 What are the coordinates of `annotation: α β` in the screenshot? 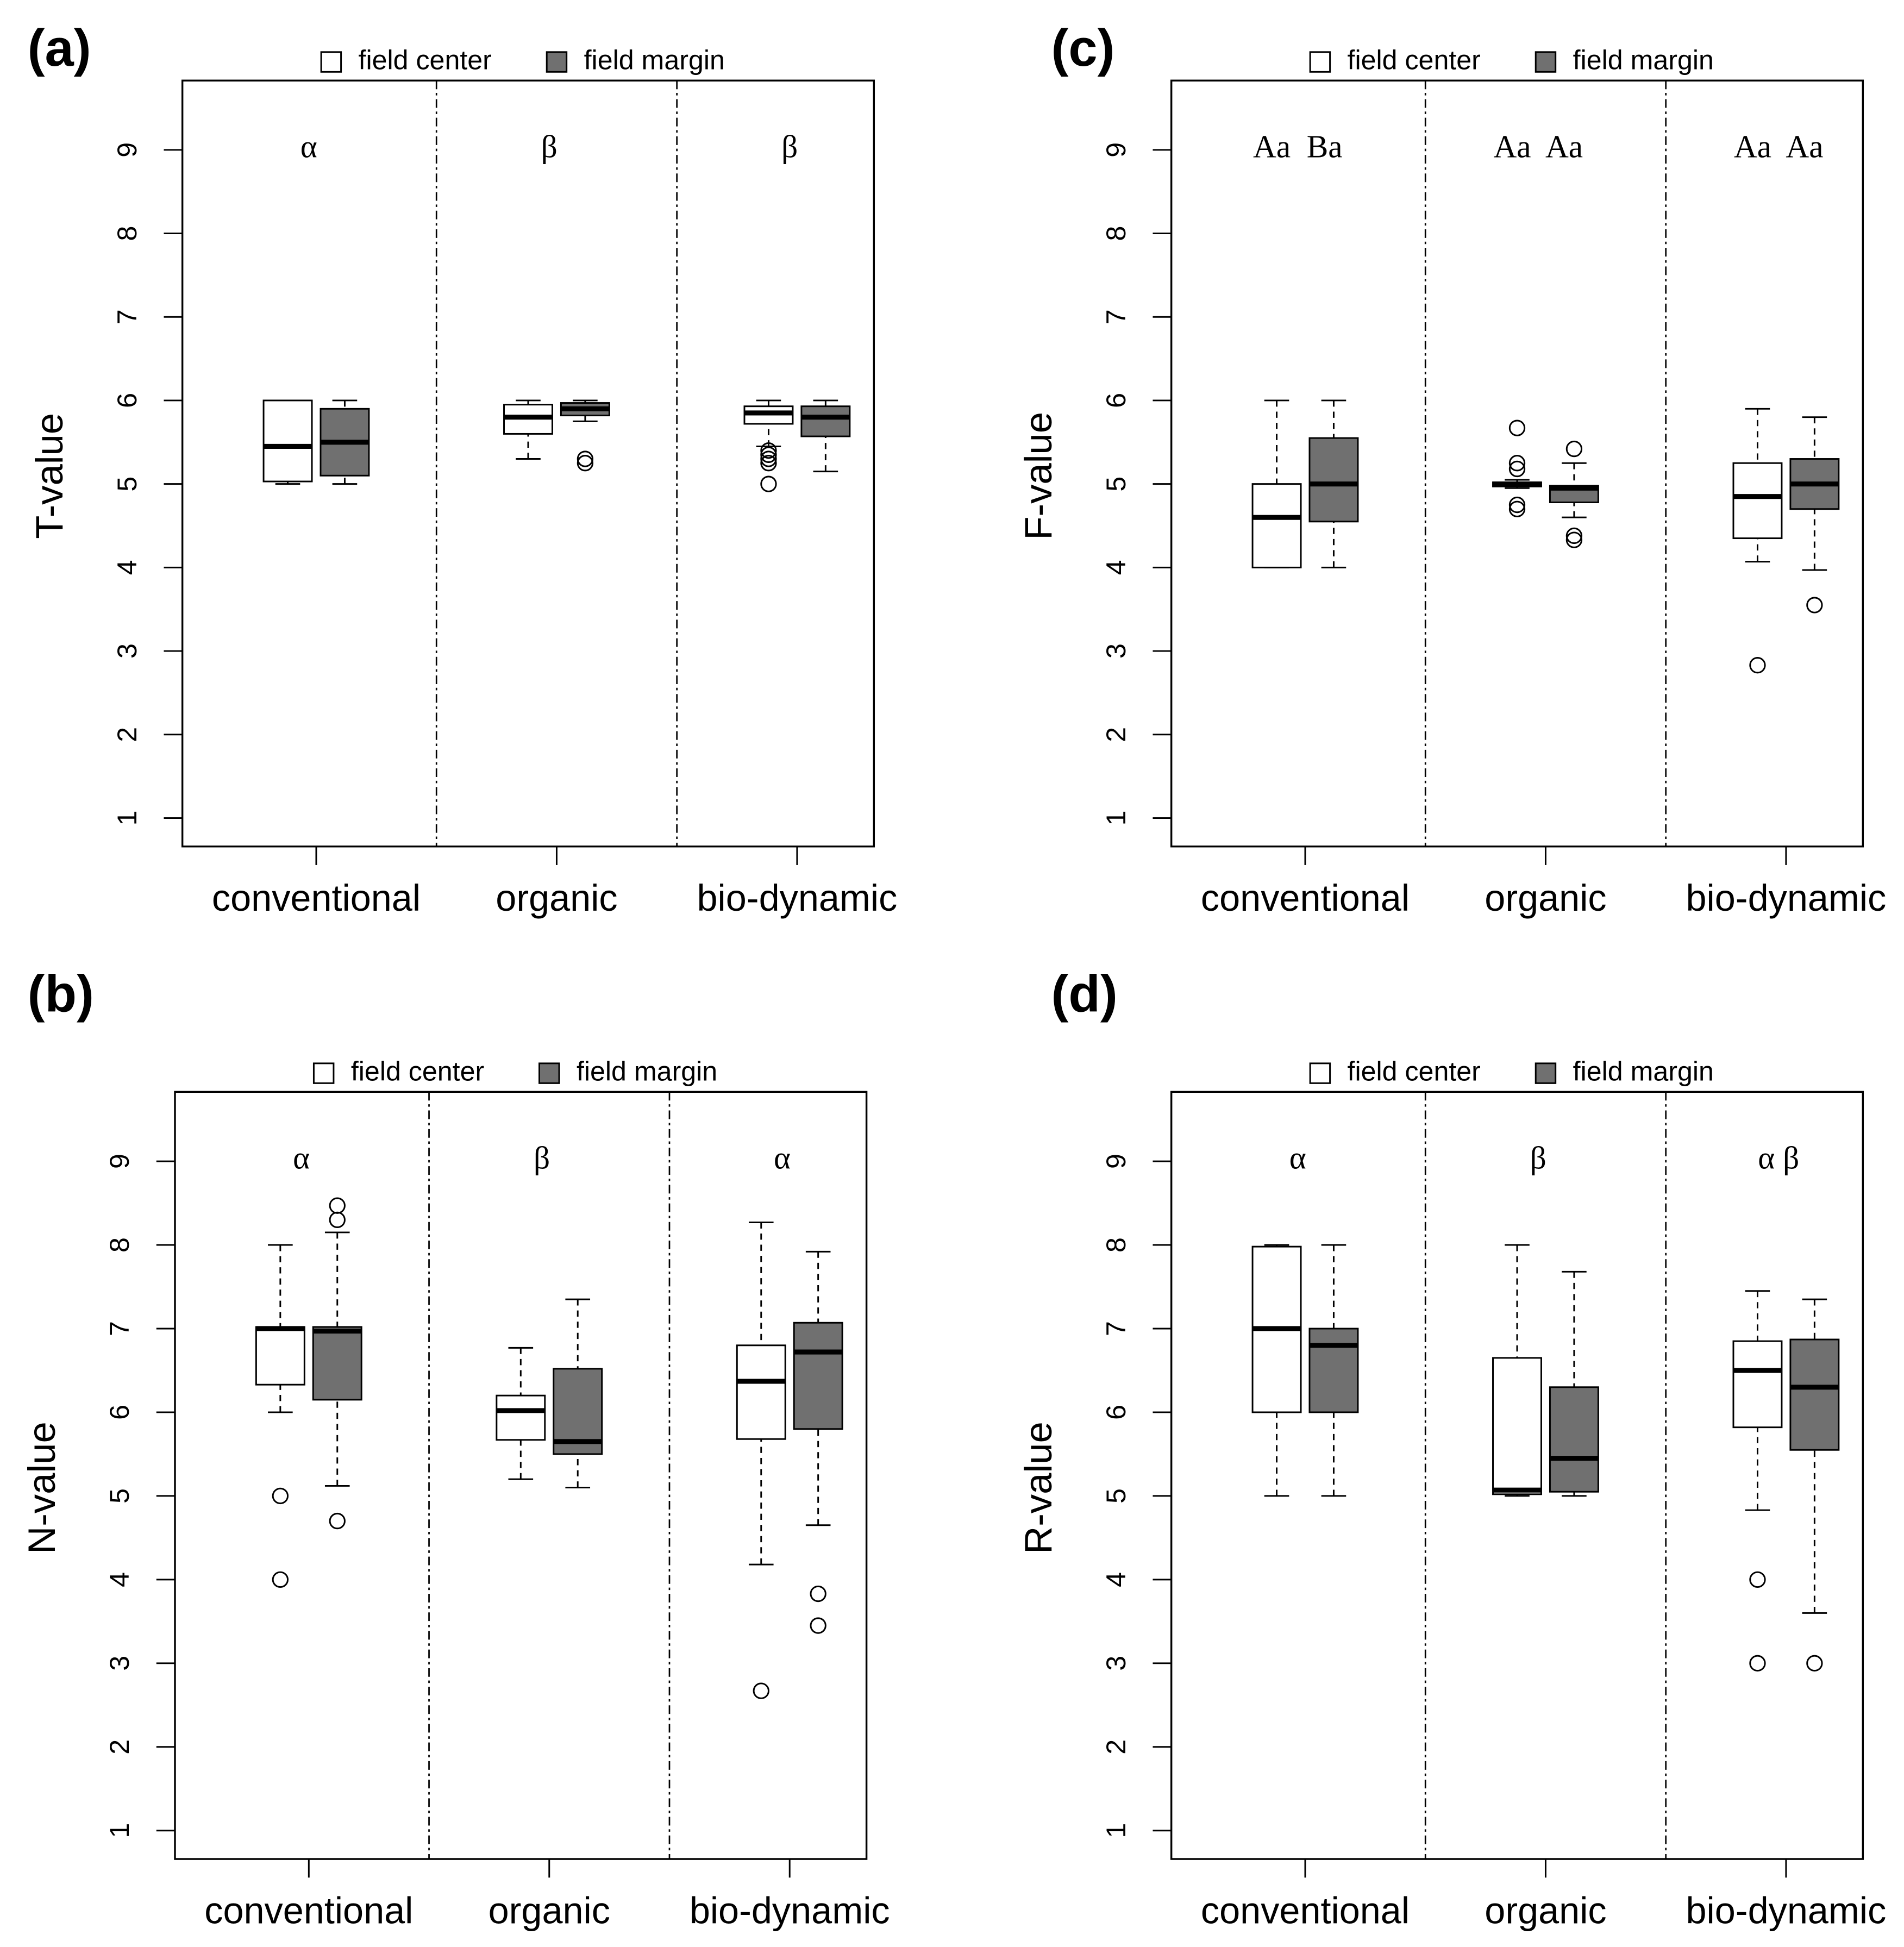 It's located at (1778, 1158).